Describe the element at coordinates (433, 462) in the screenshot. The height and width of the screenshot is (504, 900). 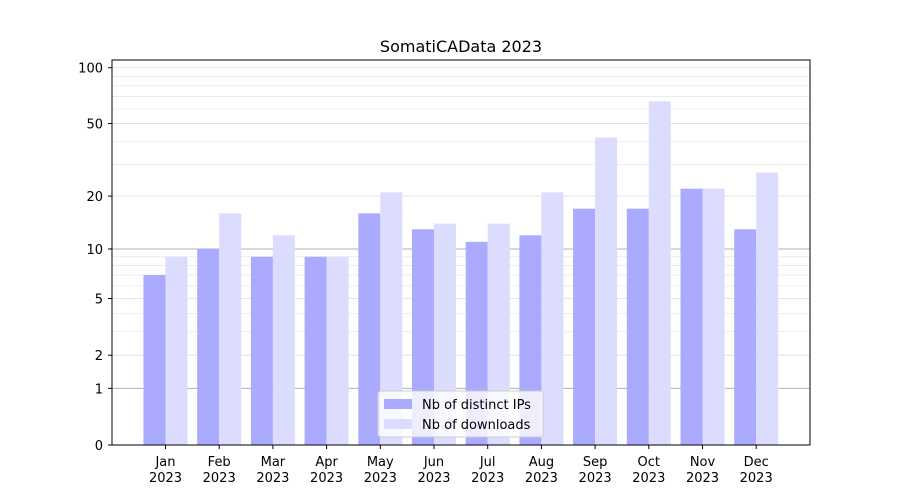
I see `x-tick-label-month: Jun` at that location.